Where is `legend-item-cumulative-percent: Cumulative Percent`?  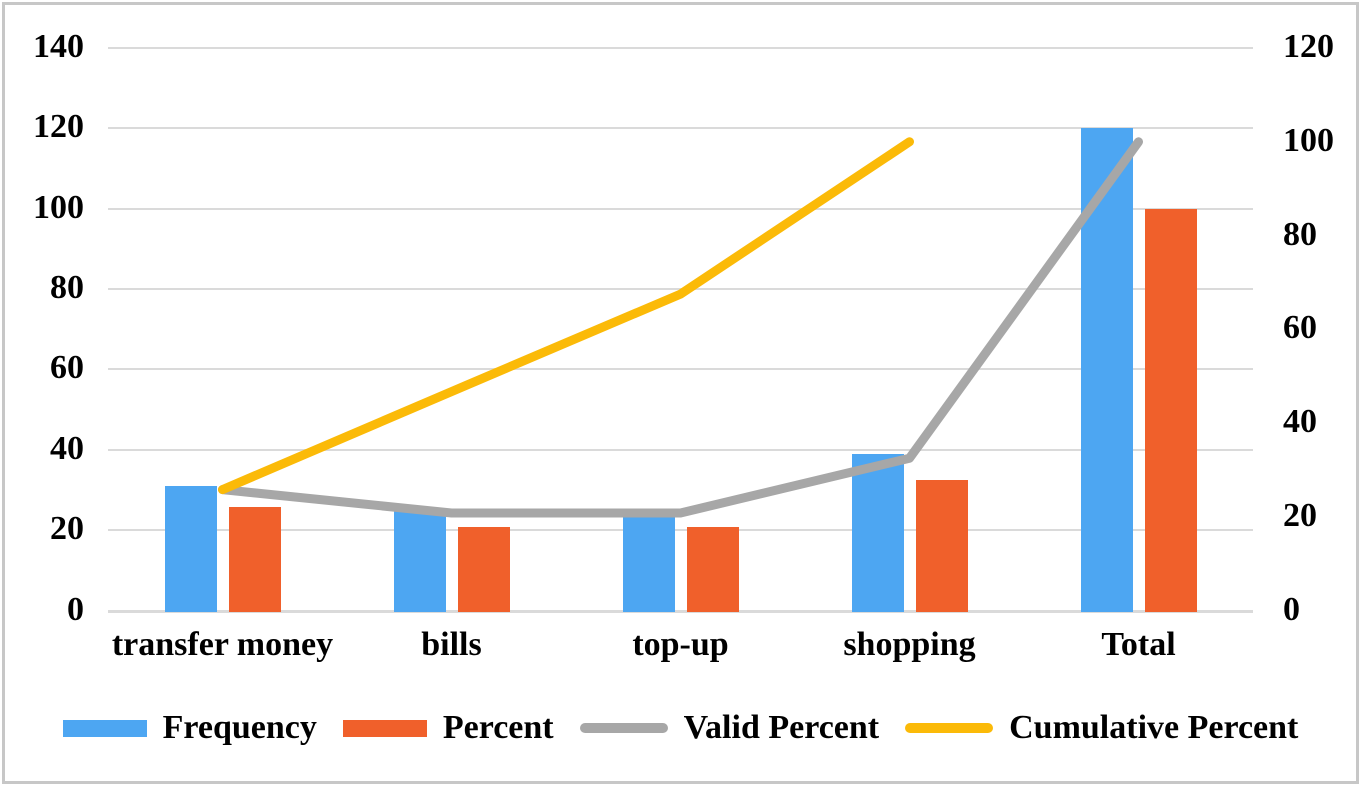
legend-item-cumulative-percent: Cumulative Percent is located at coordinates (1101, 728).